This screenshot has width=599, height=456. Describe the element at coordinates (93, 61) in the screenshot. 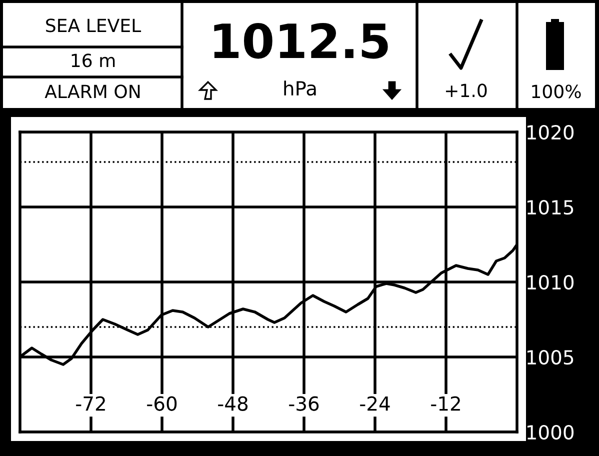

I see `text: 16 m` at that location.